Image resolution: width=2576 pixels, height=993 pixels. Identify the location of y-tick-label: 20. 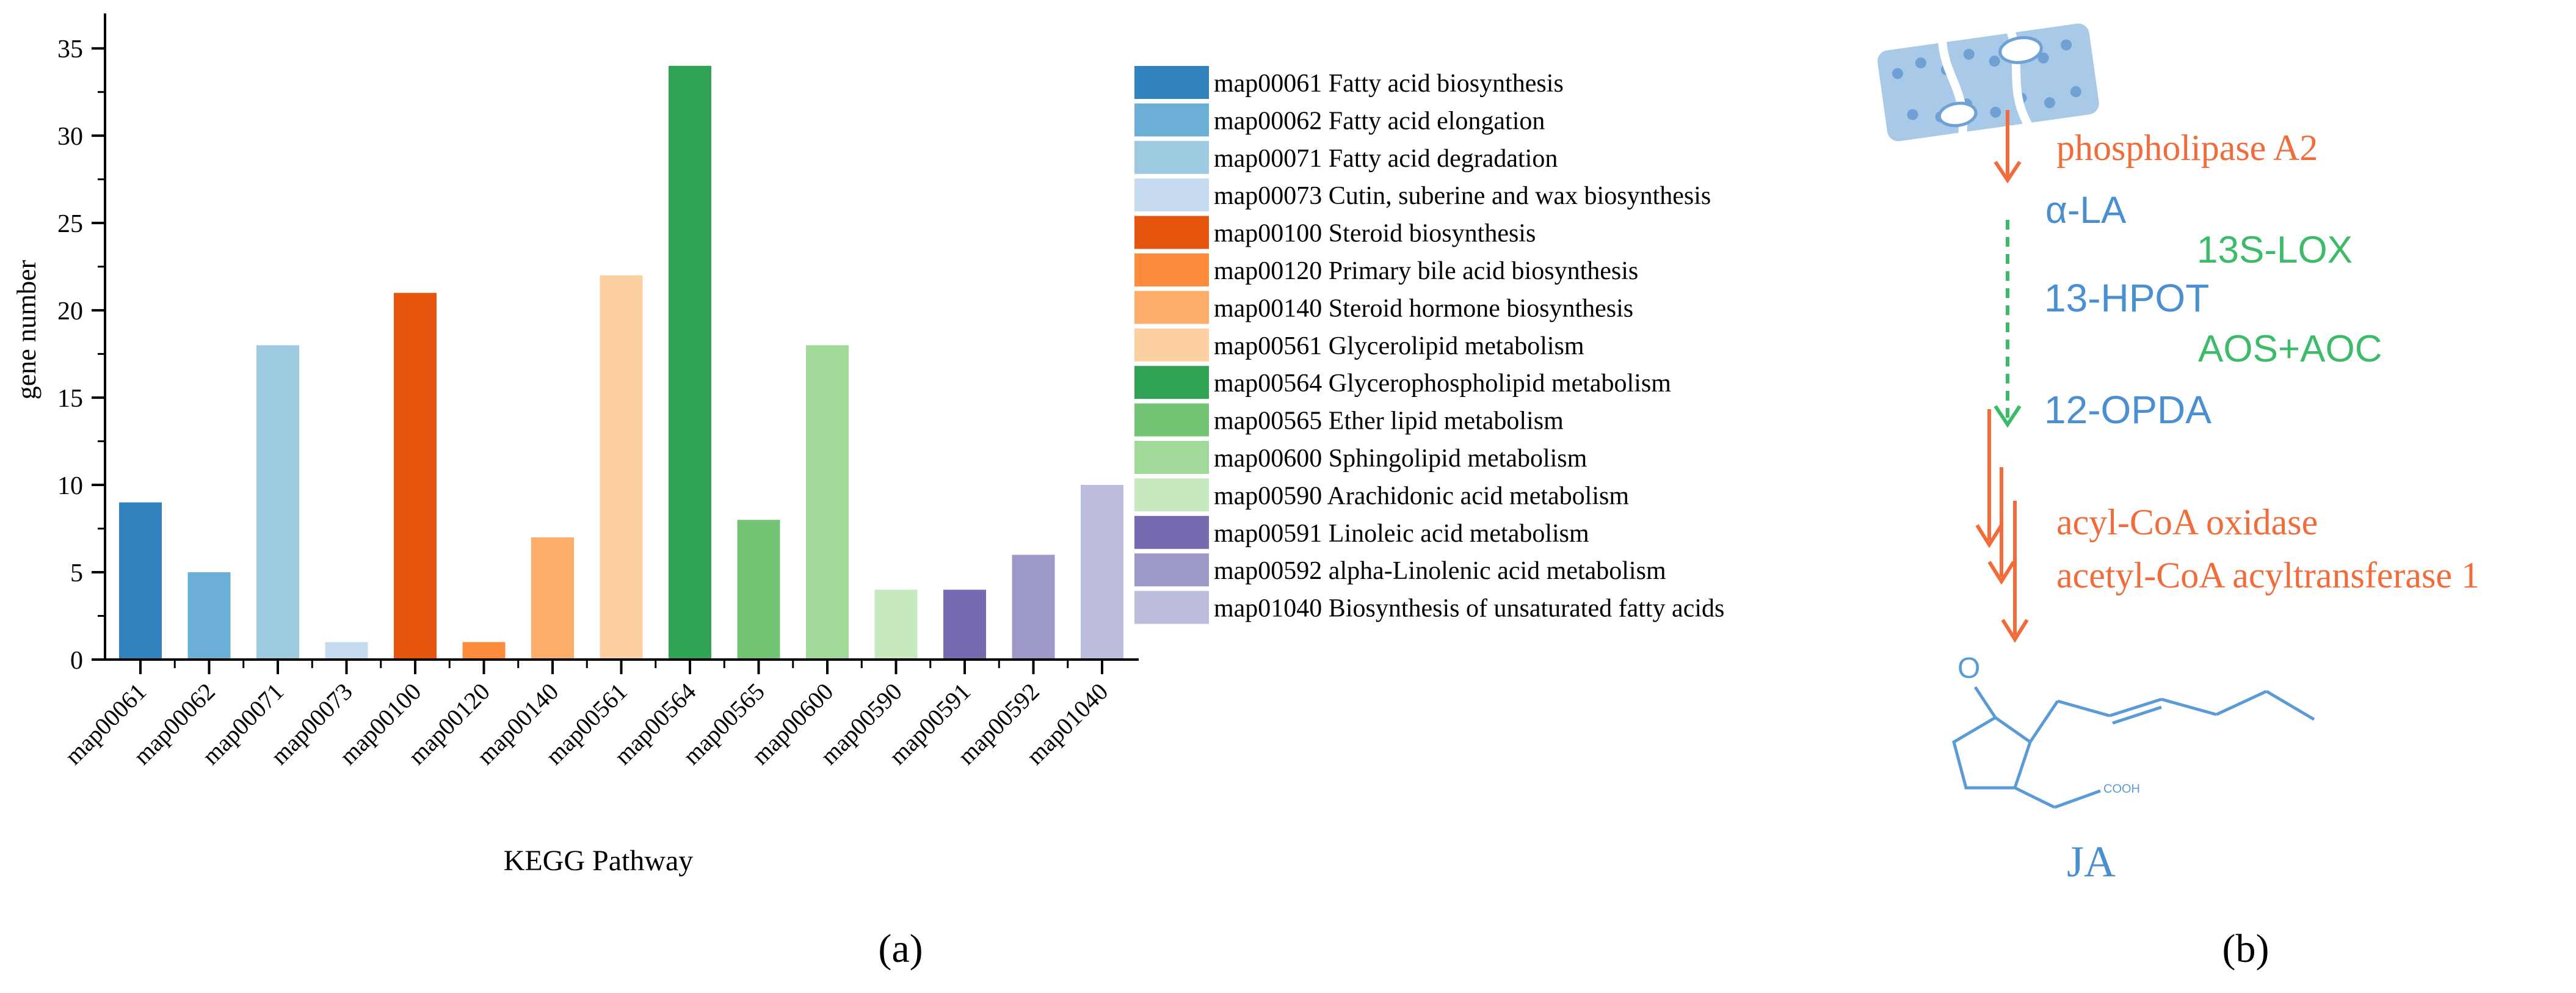
(70, 311).